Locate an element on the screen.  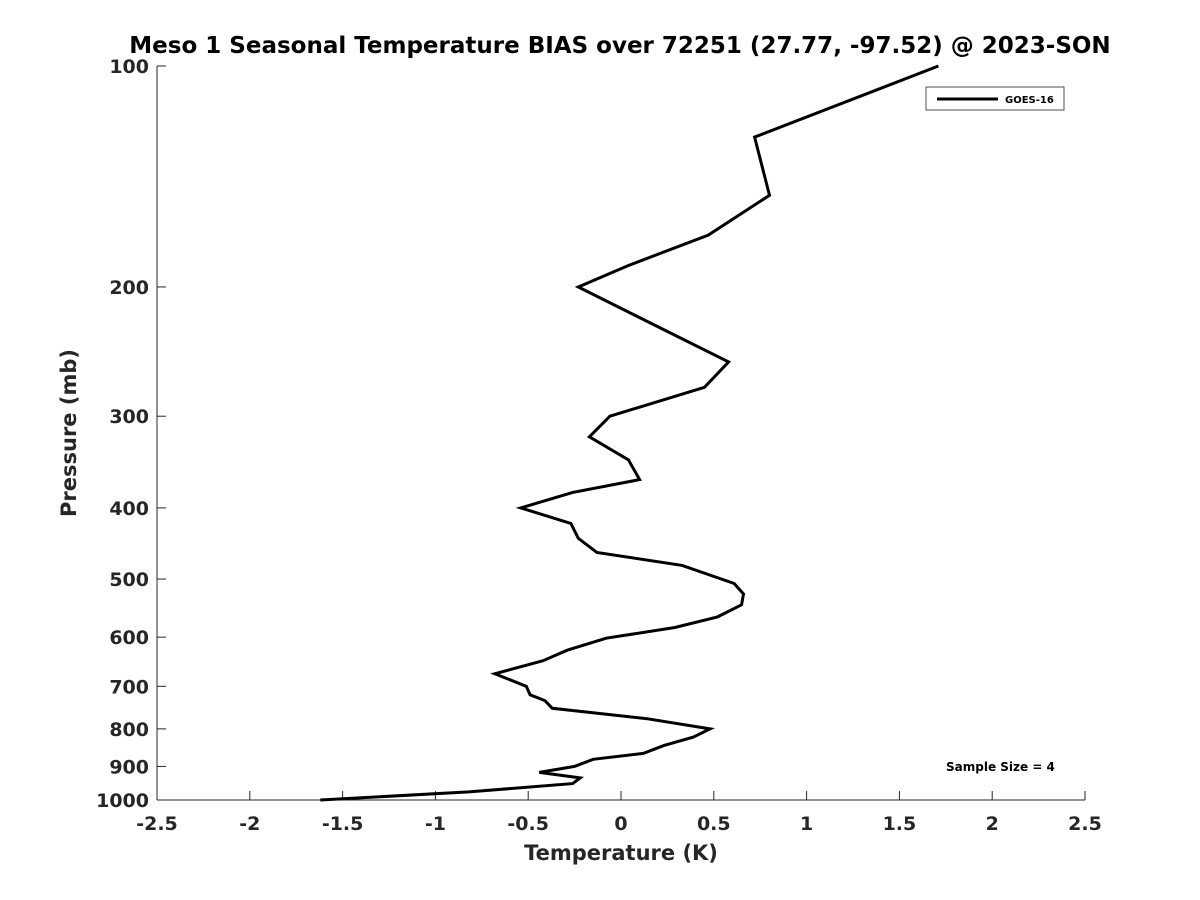
y-tick-label: 1000 is located at coordinates (122, 801).